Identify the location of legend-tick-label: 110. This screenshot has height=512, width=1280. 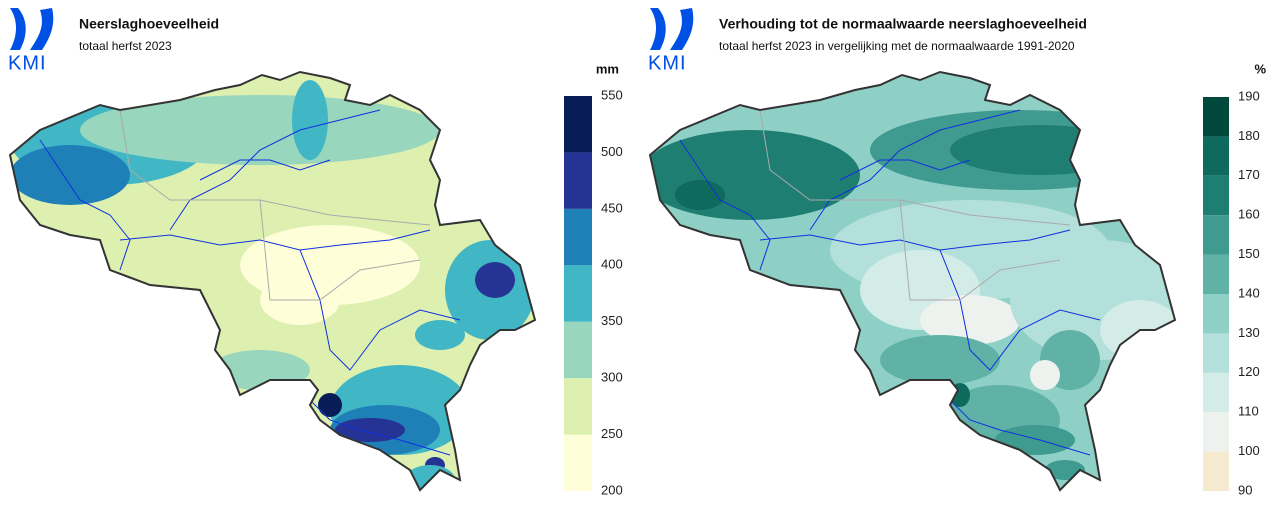
(1248, 411).